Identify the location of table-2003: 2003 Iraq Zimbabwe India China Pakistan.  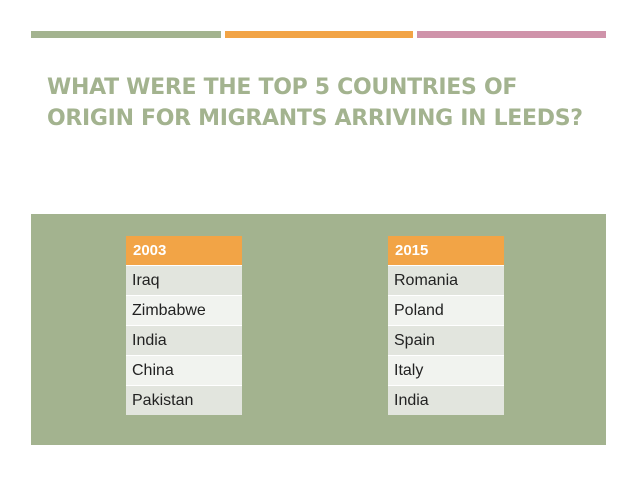
(184, 325).